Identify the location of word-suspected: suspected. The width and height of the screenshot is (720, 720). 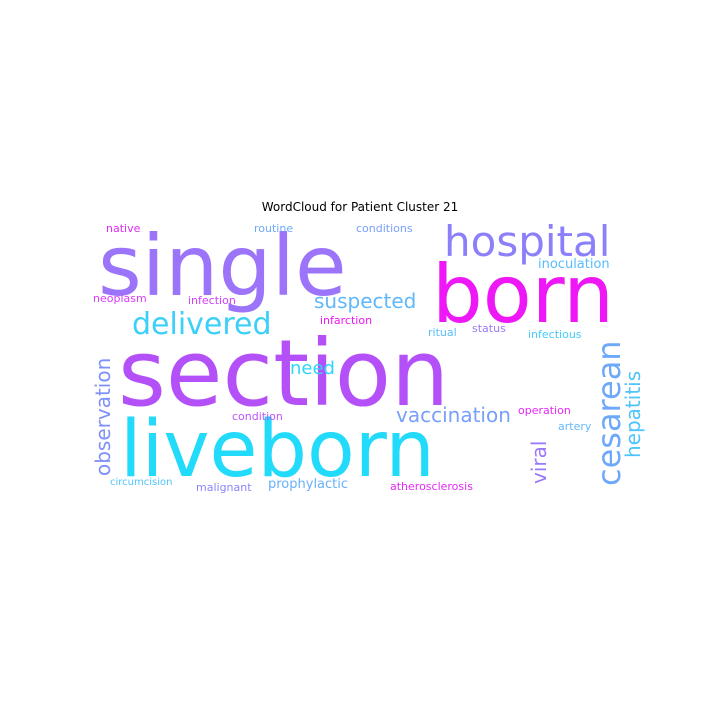
(365, 301).